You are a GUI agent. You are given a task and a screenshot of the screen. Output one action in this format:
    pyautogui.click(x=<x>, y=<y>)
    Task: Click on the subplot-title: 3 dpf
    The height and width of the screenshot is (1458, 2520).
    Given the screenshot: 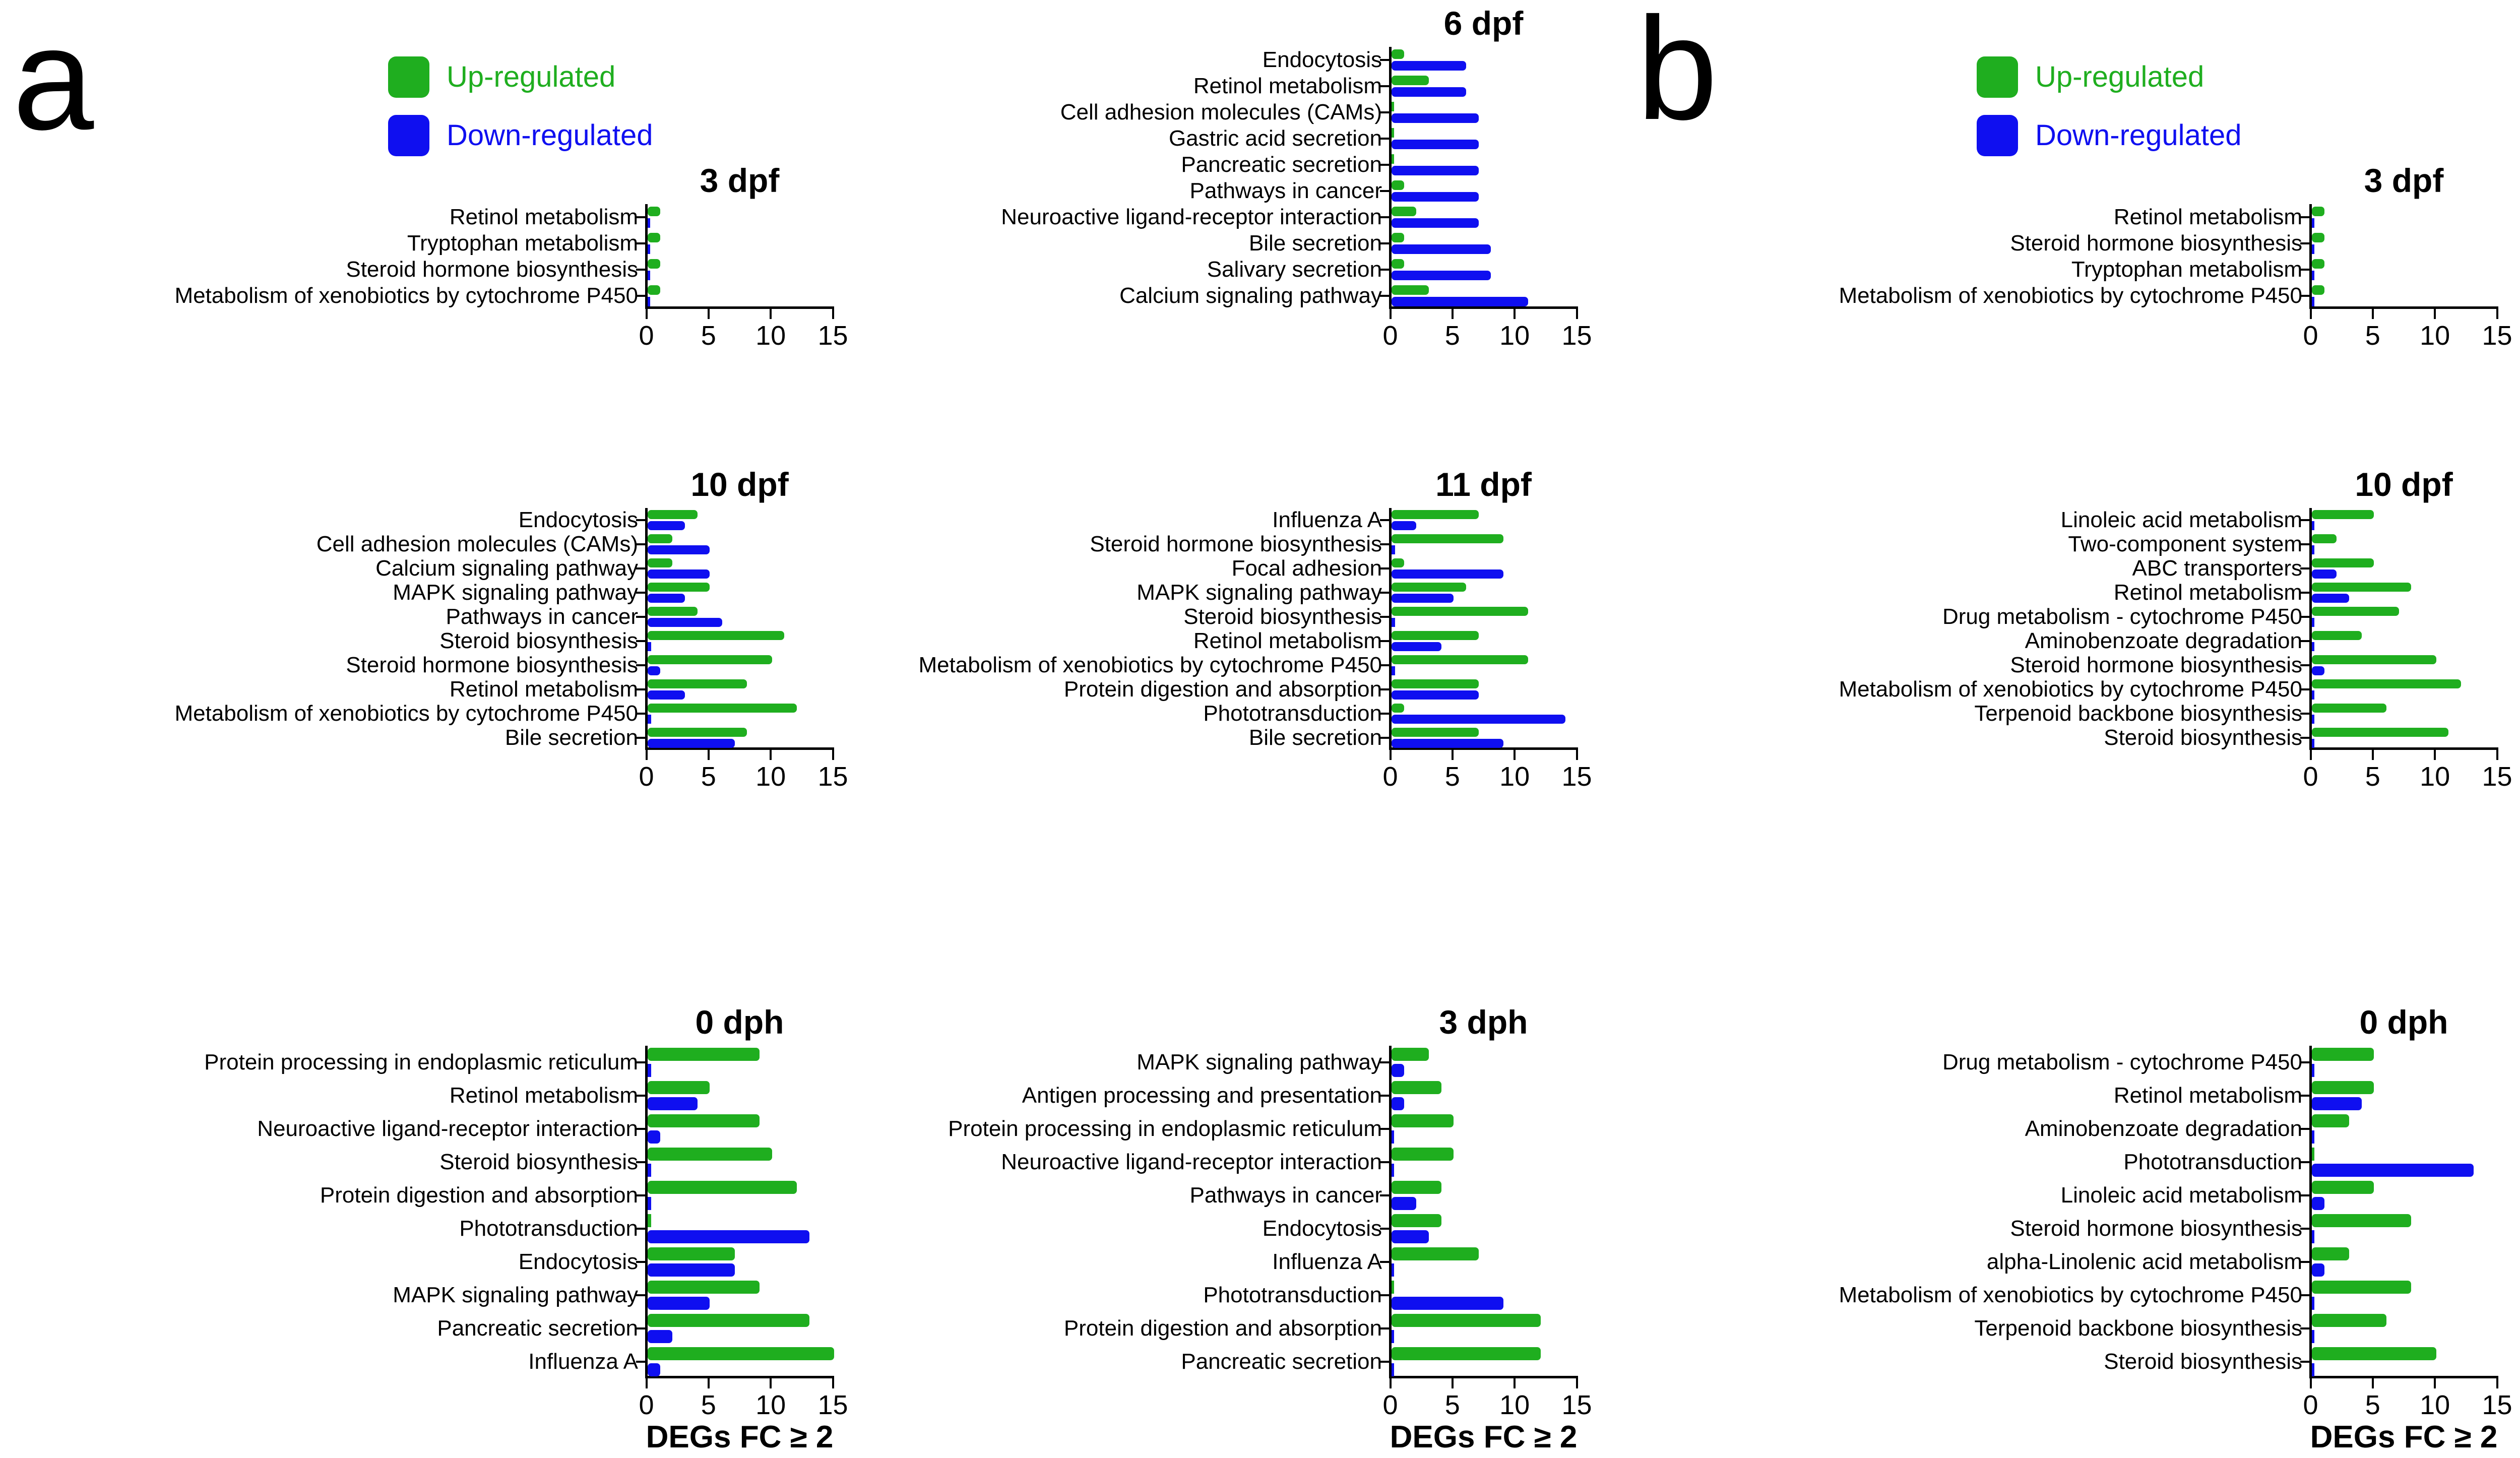 What is the action you would take?
    pyautogui.click(x=2404, y=180)
    